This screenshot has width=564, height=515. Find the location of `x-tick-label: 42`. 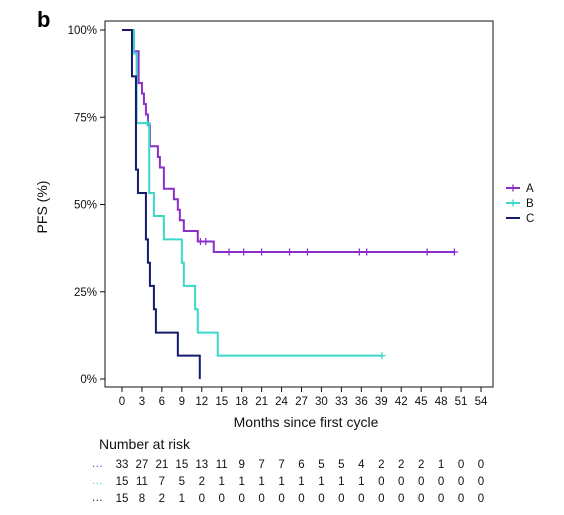

x-tick-label: 42 is located at coordinates (401, 402).